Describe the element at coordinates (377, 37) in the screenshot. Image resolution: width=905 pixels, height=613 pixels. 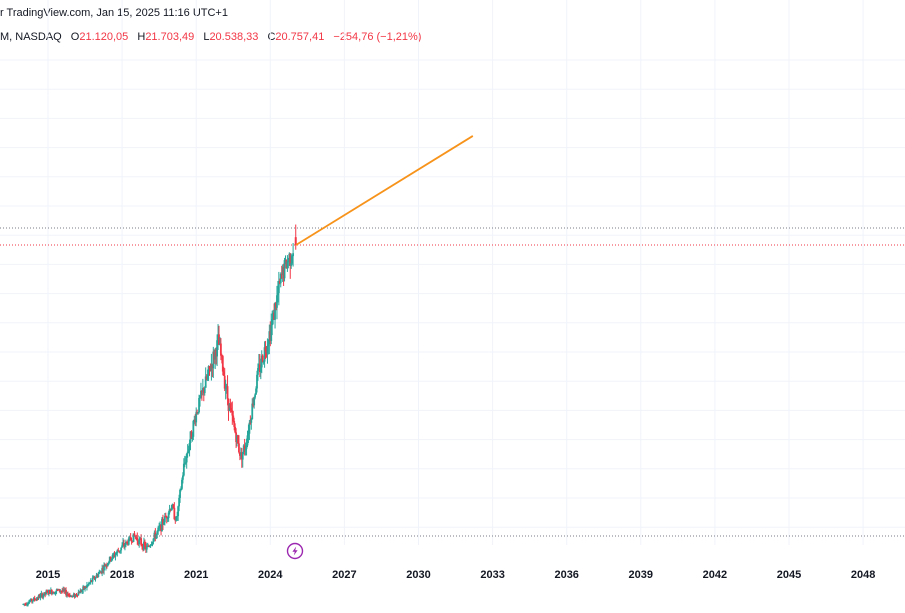
I see `change-value: −254,76 (−1,21%)` at that location.